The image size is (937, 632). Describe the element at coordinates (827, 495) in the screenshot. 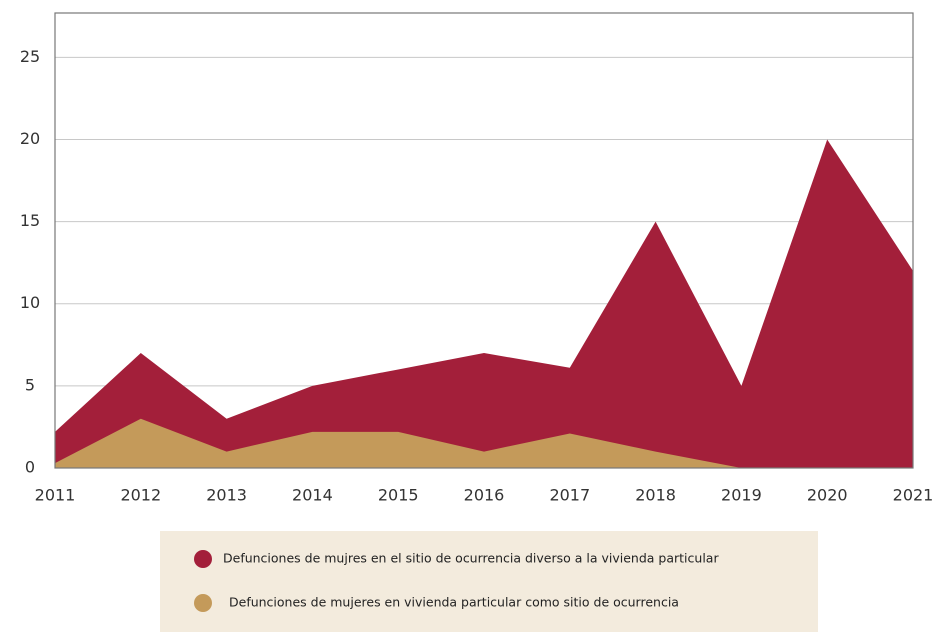

I see `x-tick-label: 2020` at that location.